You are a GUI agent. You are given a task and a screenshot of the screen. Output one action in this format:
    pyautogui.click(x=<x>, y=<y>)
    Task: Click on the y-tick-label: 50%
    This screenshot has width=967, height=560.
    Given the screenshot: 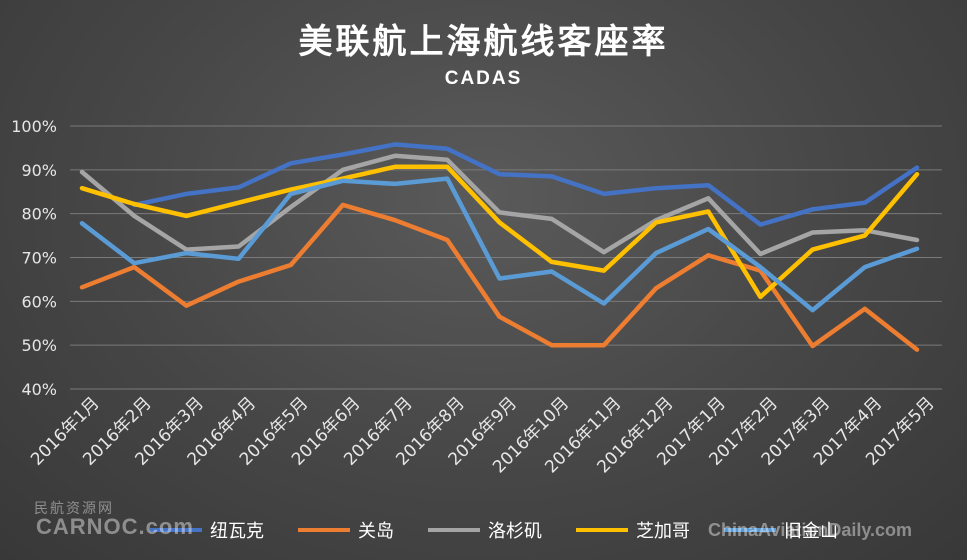 What is the action you would take?
    pyautogui.click(x=39, y=345)
    